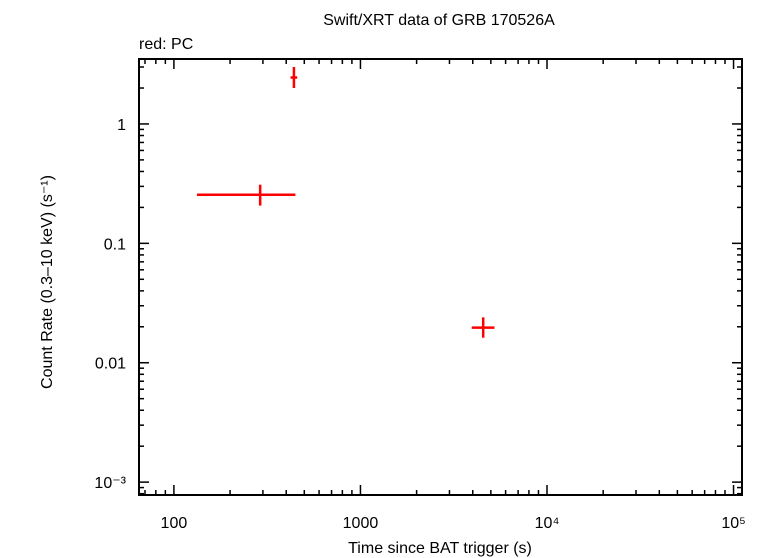 This screenshot has height=558, width=761. What do you see at coordinates (547, 523) in the screenshot?
I see `x-tick-label: 10⁴` at bounding box center [547, 523].